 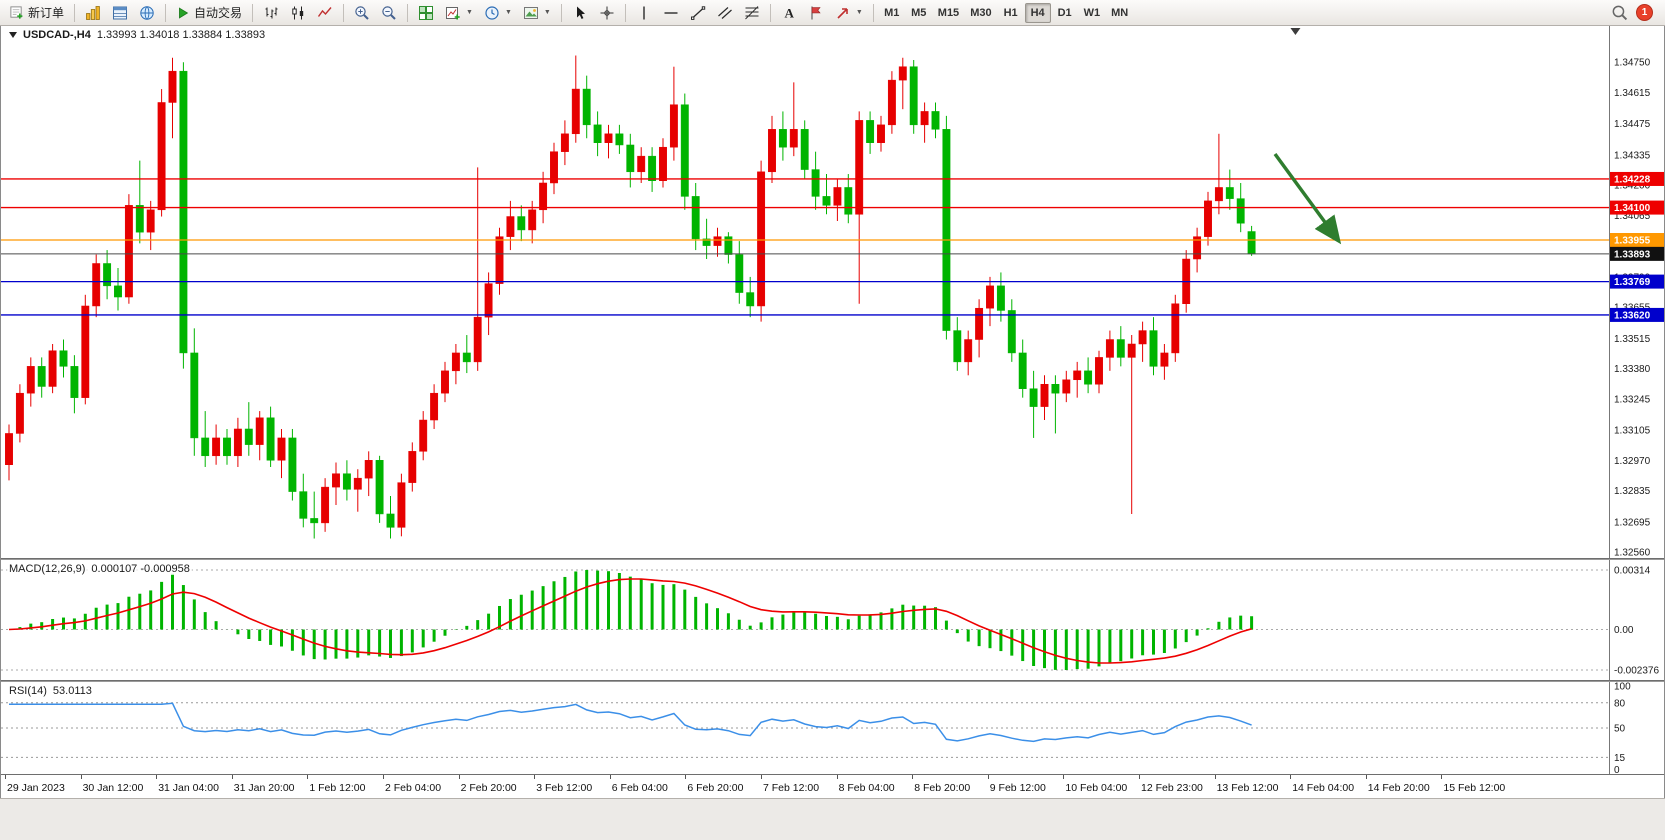 I want to click on timeframe-button-m1: M1, so click(x=892, y=13).